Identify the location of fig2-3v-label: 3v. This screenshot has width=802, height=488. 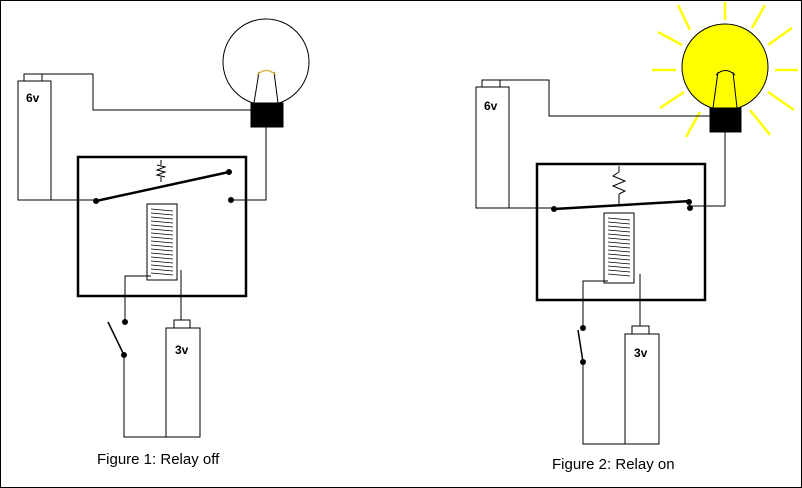
(641, 353).